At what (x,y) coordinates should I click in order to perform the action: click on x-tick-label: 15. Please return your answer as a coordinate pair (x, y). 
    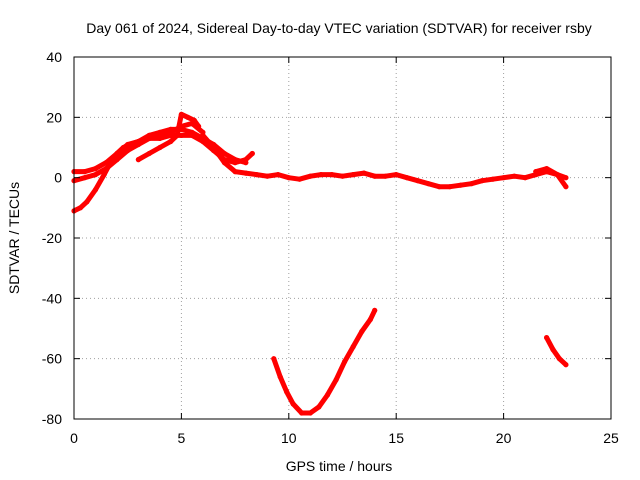
    Looking at the image, I should click on (396, 438).